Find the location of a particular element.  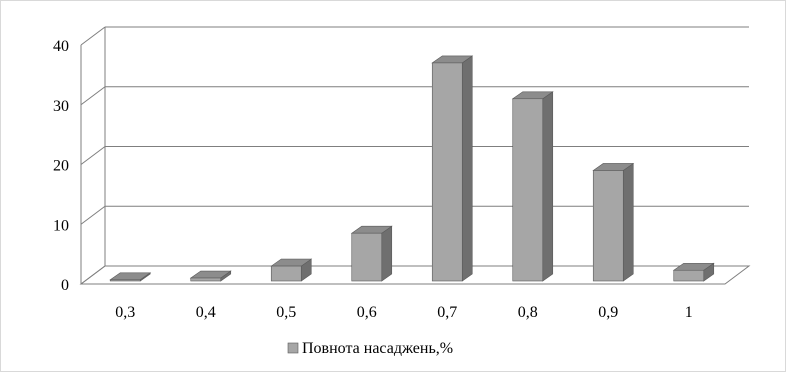

legend: Повнота насаджень,% is located at coordinates (370, 348).